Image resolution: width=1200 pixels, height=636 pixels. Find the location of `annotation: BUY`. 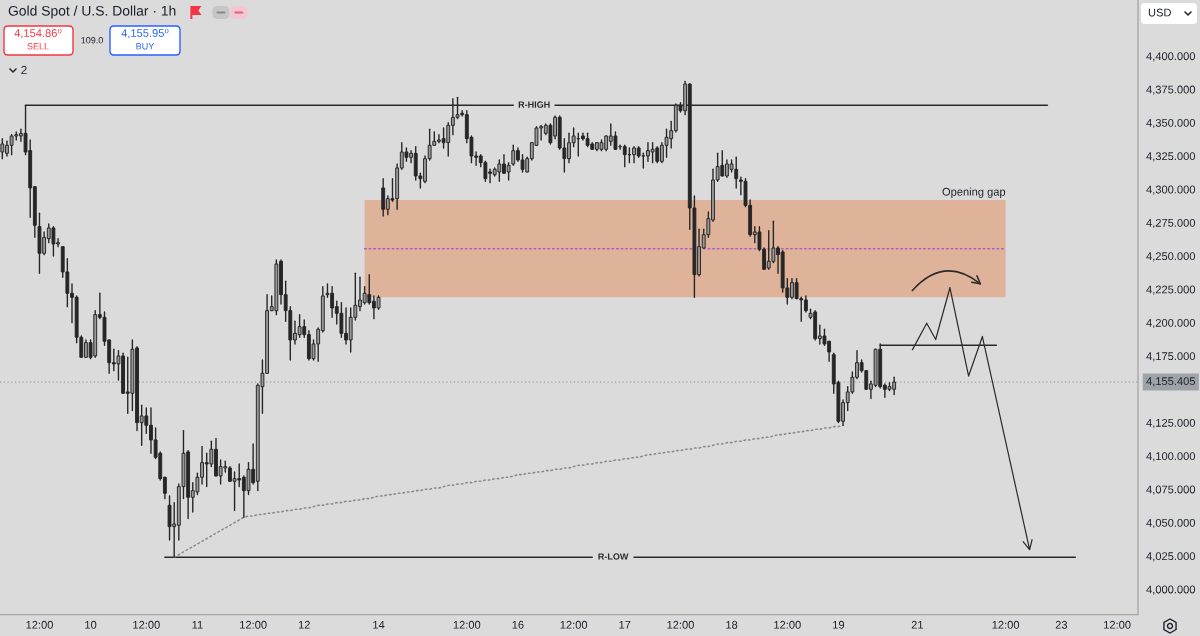

annotation: BUY is located at coordinates (145, 46).